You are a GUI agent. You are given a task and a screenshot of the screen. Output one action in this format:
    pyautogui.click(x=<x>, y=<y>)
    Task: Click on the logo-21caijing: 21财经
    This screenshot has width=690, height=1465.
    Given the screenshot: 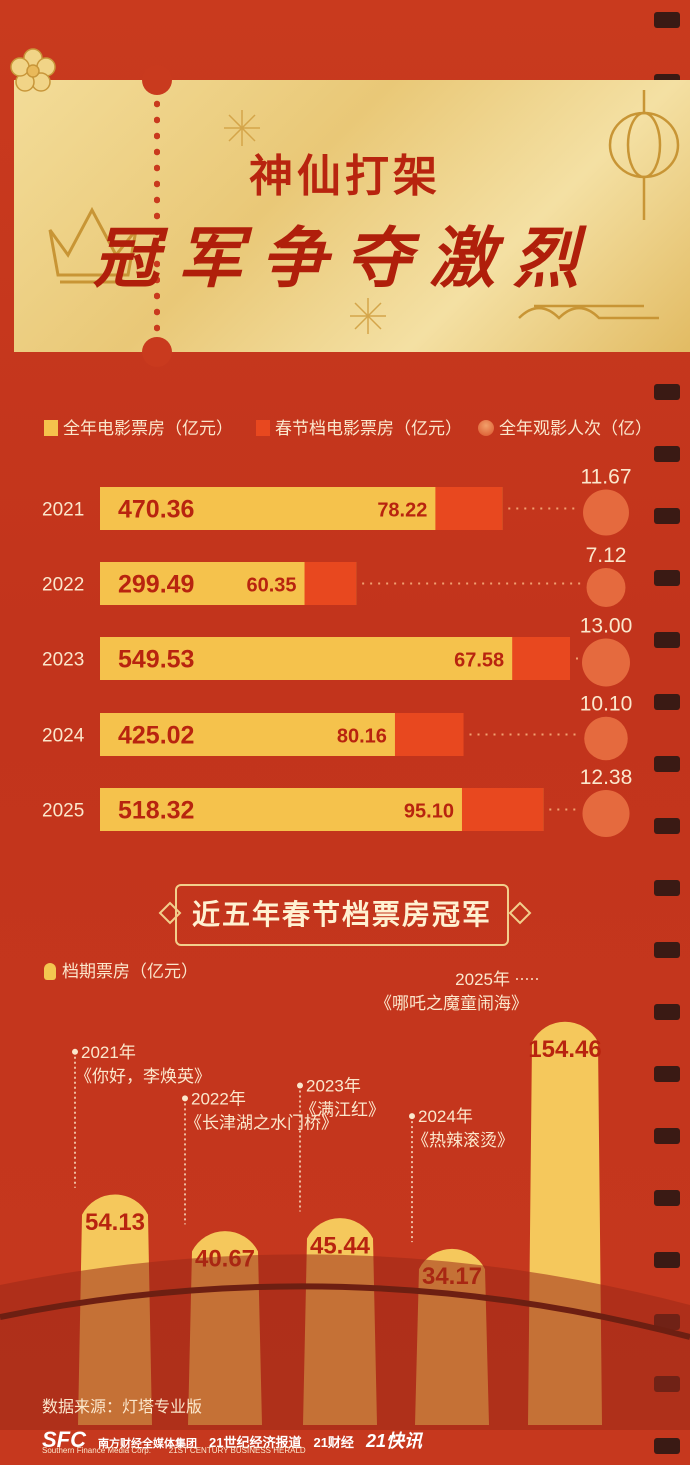 What is the action you would take?
    pyautogui.click(x=333, y=1442)
    